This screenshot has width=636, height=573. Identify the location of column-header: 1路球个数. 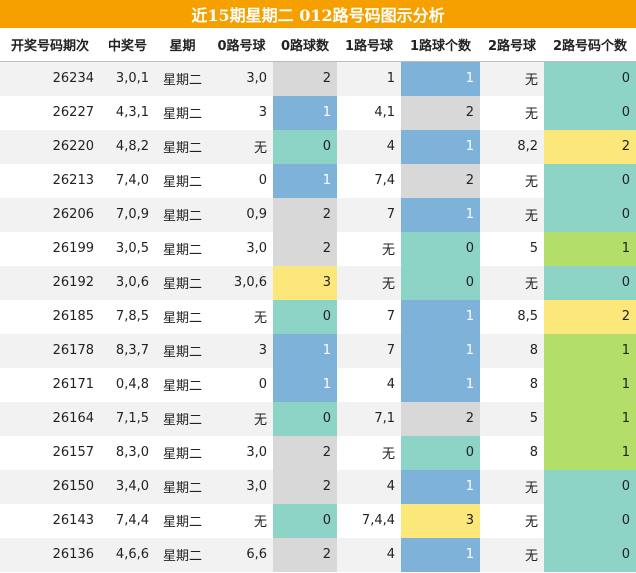
(440, 45).